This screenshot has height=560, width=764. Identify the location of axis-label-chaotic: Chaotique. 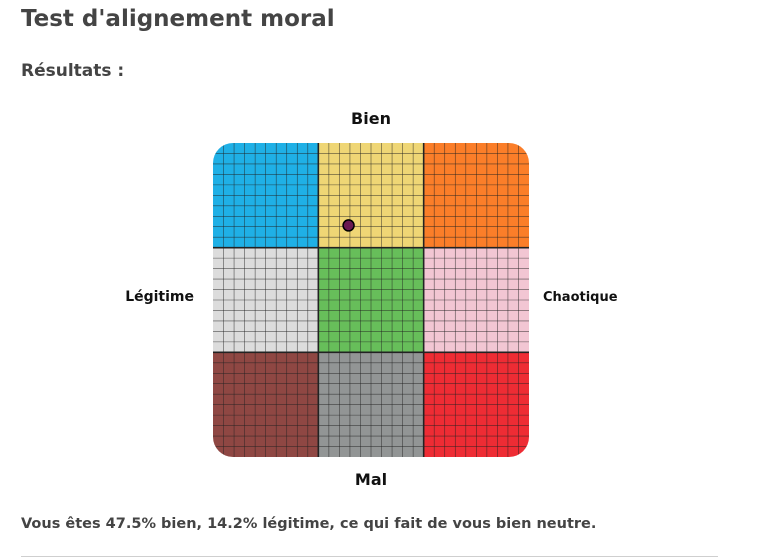
(580, 297).